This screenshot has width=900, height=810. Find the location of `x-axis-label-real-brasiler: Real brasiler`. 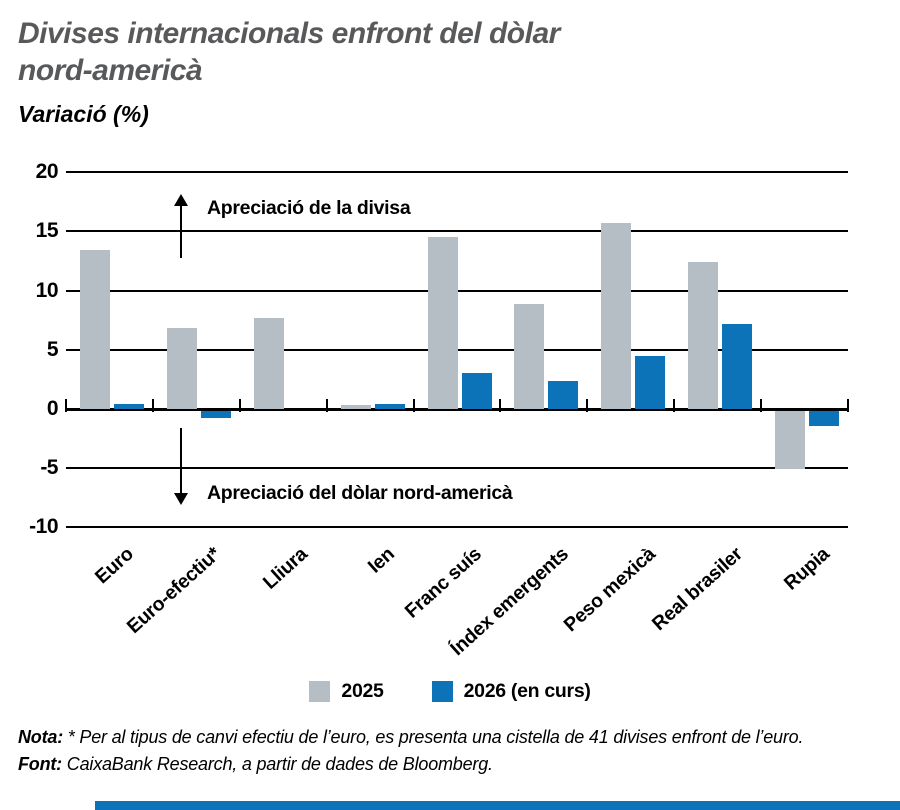

x-axis-label-real-brasiler: Real brasiler is located at coordinates (697, 589).